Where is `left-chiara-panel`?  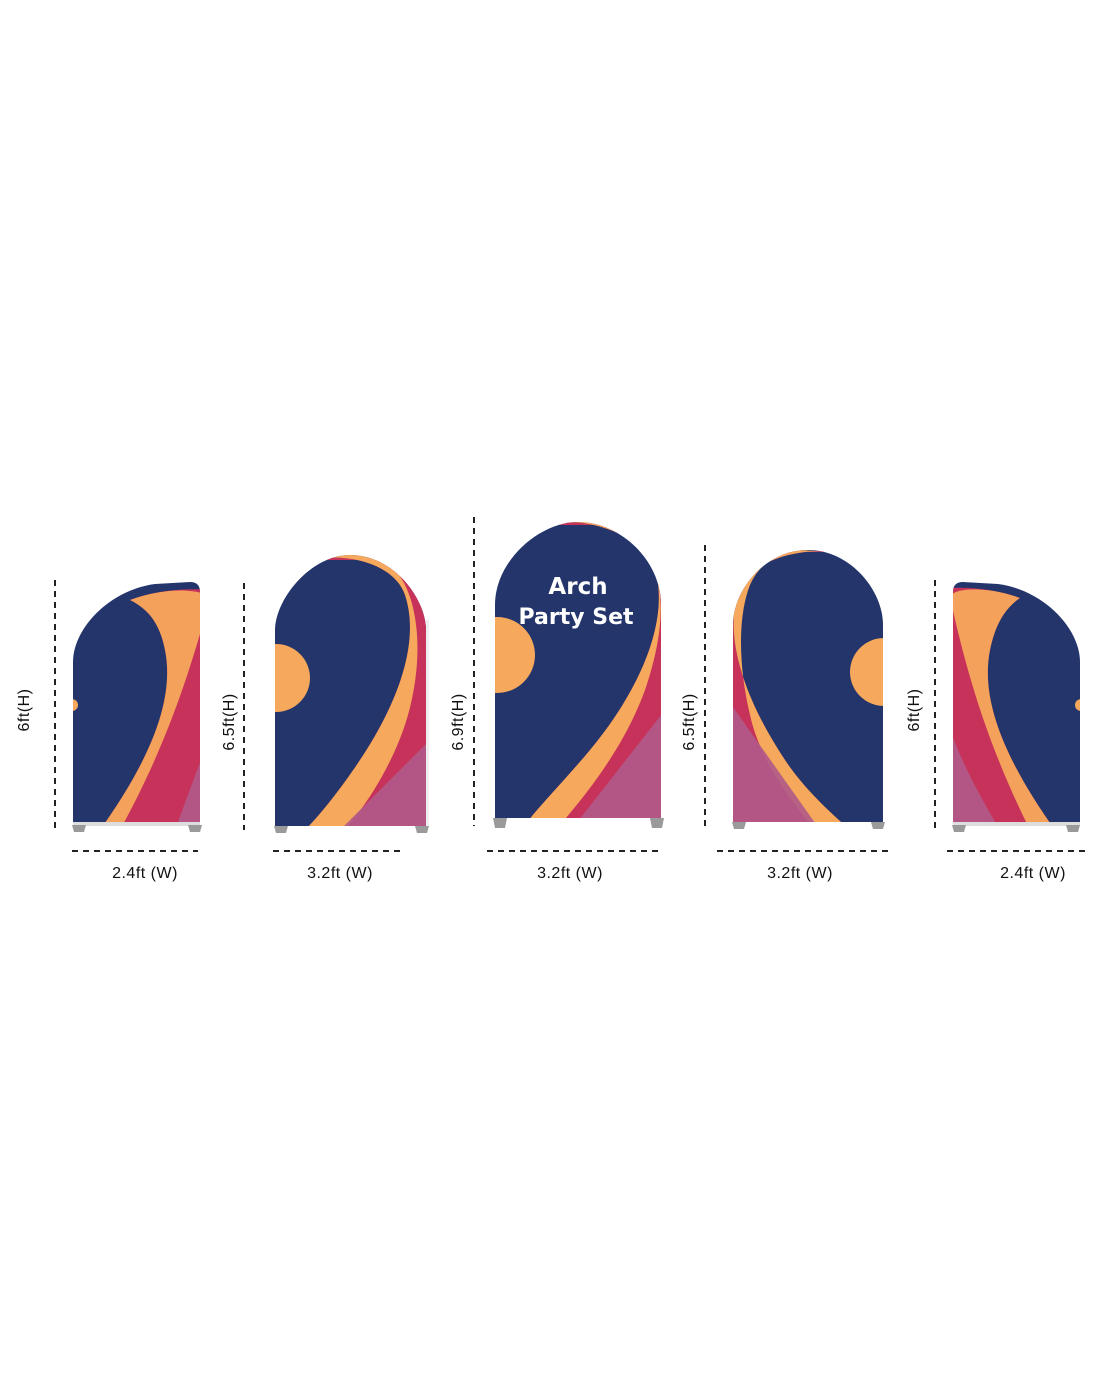 left-chiara-panel is located at coordinates (137, 707).